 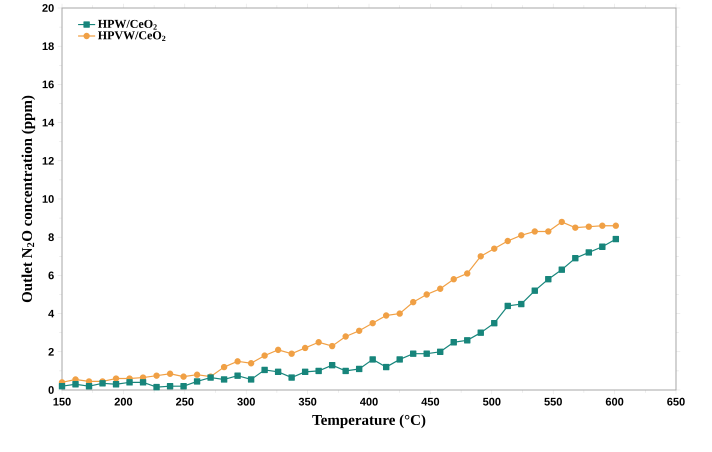 What do you see at coordinates (491, 402) in the screenshot?
I see `x-tick-label: 500` at bounding box center [491, 402].